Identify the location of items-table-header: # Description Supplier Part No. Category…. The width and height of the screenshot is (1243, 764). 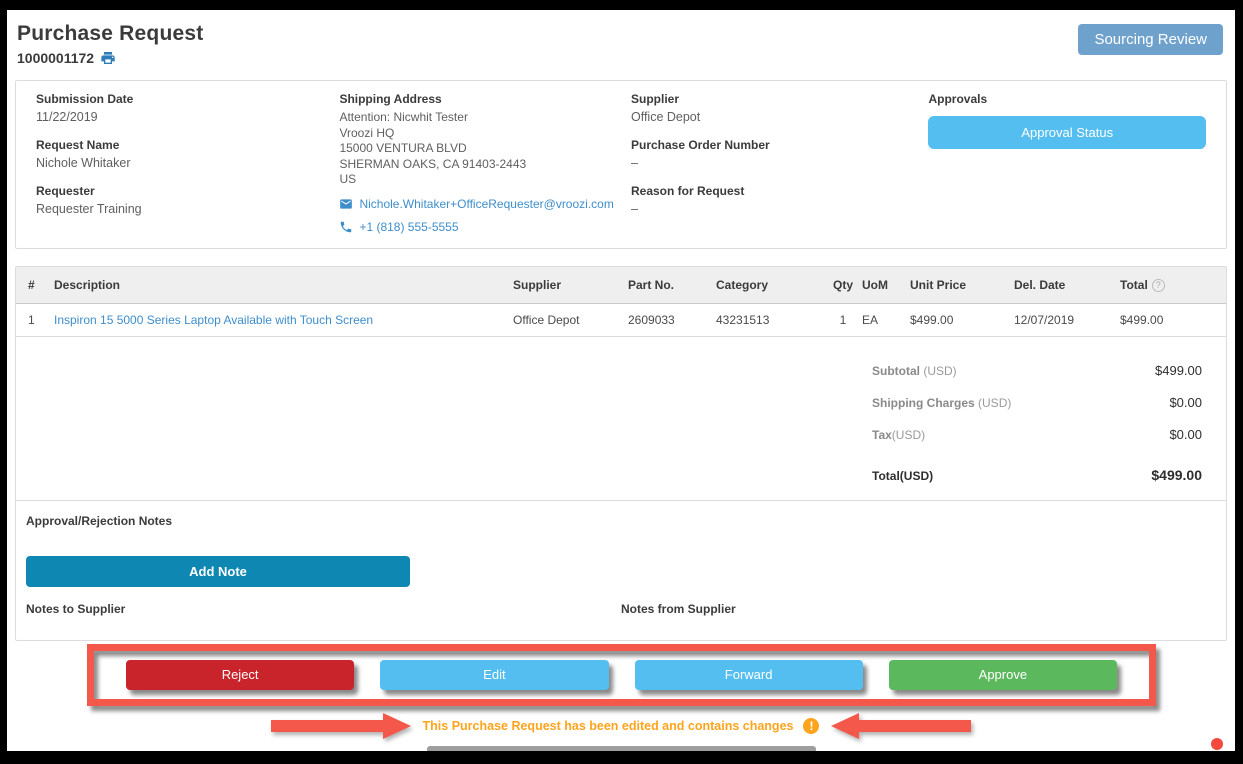
(621, 285).